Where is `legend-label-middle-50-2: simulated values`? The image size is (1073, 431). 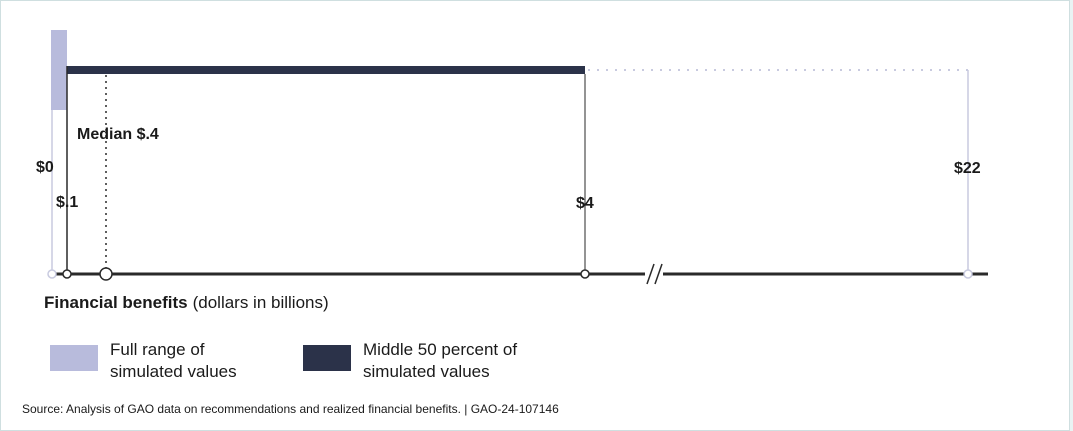 legend-label-middle-50-2: simulated values is located at coordinates (426, 371).